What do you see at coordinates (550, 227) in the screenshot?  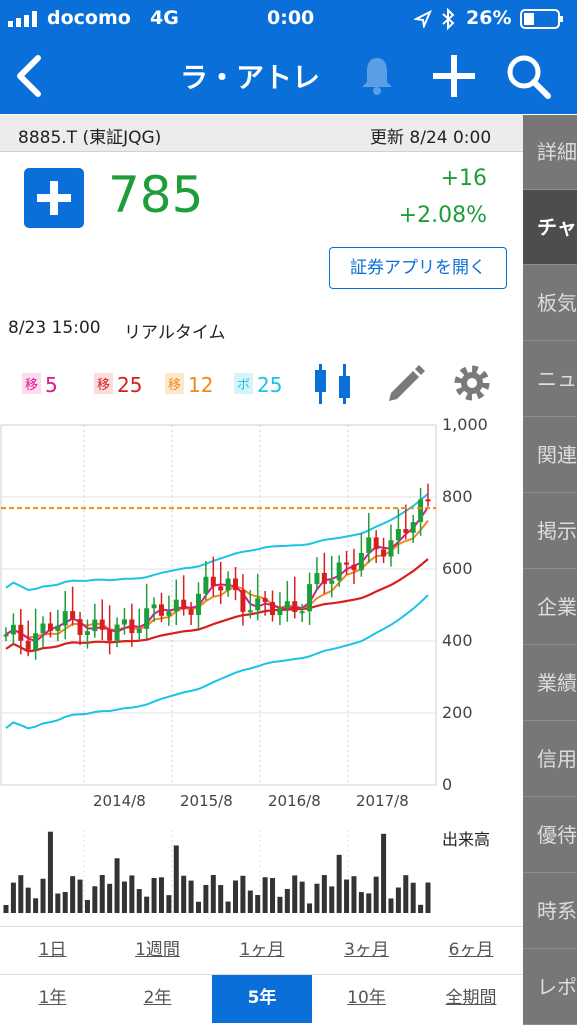 I see `sidebar-tab-chart: チャート` at bounding box center [550, 227].